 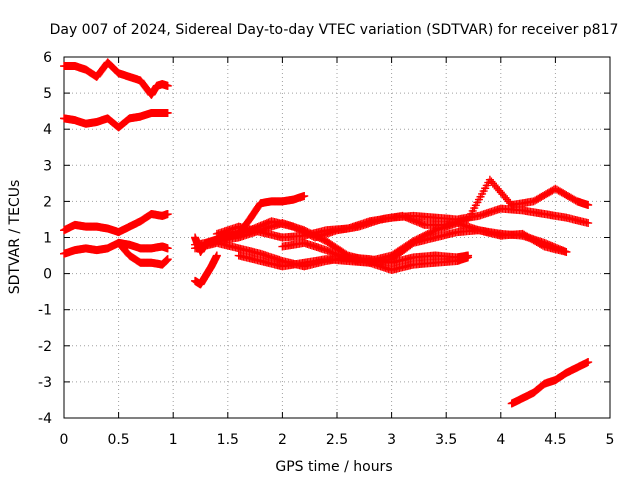 What do you see at coordinates (47, 94) in the screenshot?
I see `y-tick-label: 5` at bounding box center [47, 94].